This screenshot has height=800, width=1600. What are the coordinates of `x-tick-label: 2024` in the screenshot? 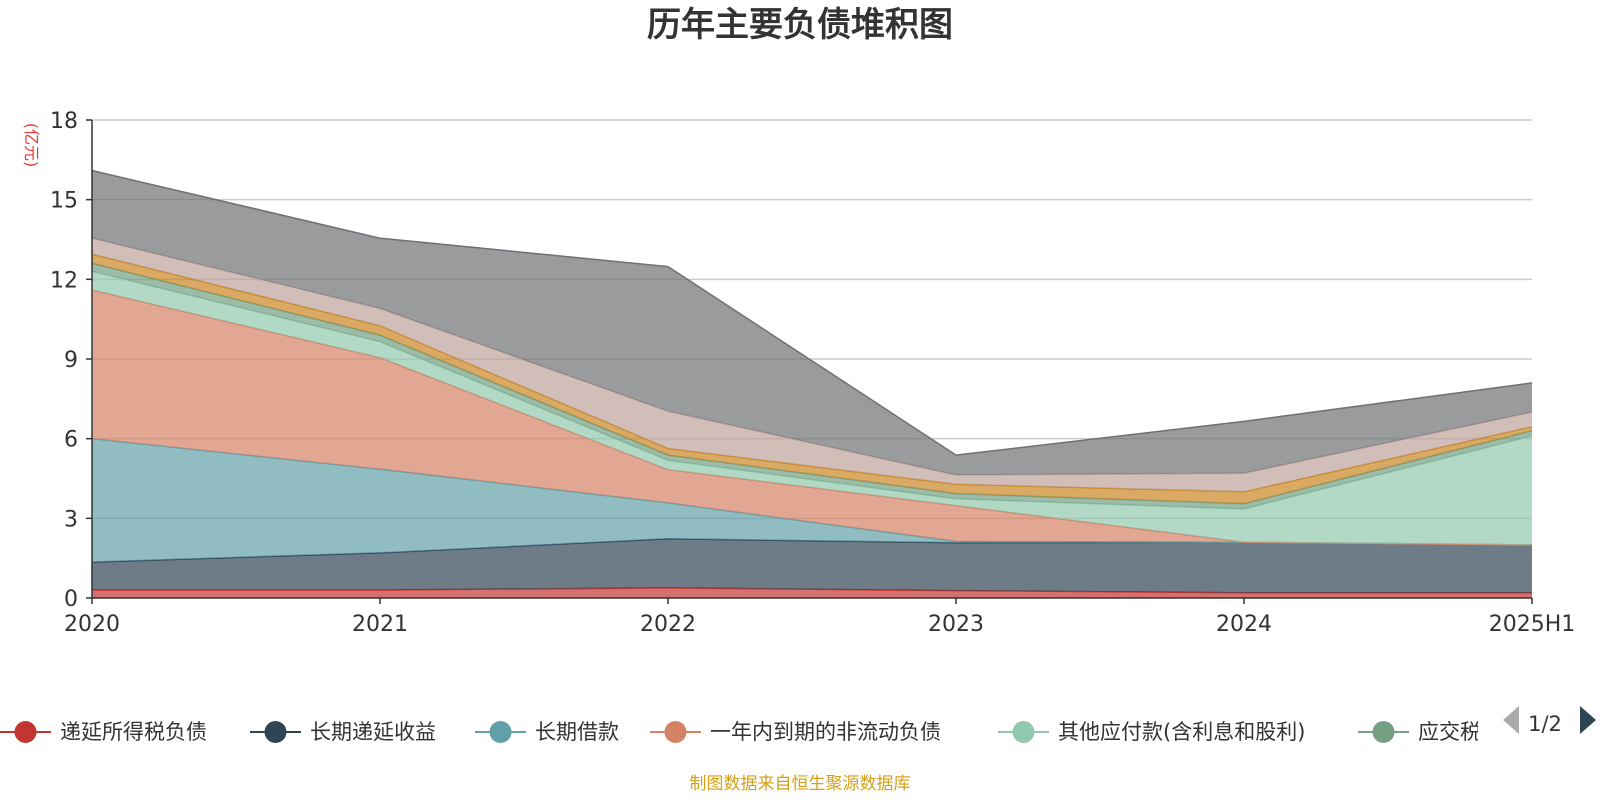 It's located at (1244, 624).